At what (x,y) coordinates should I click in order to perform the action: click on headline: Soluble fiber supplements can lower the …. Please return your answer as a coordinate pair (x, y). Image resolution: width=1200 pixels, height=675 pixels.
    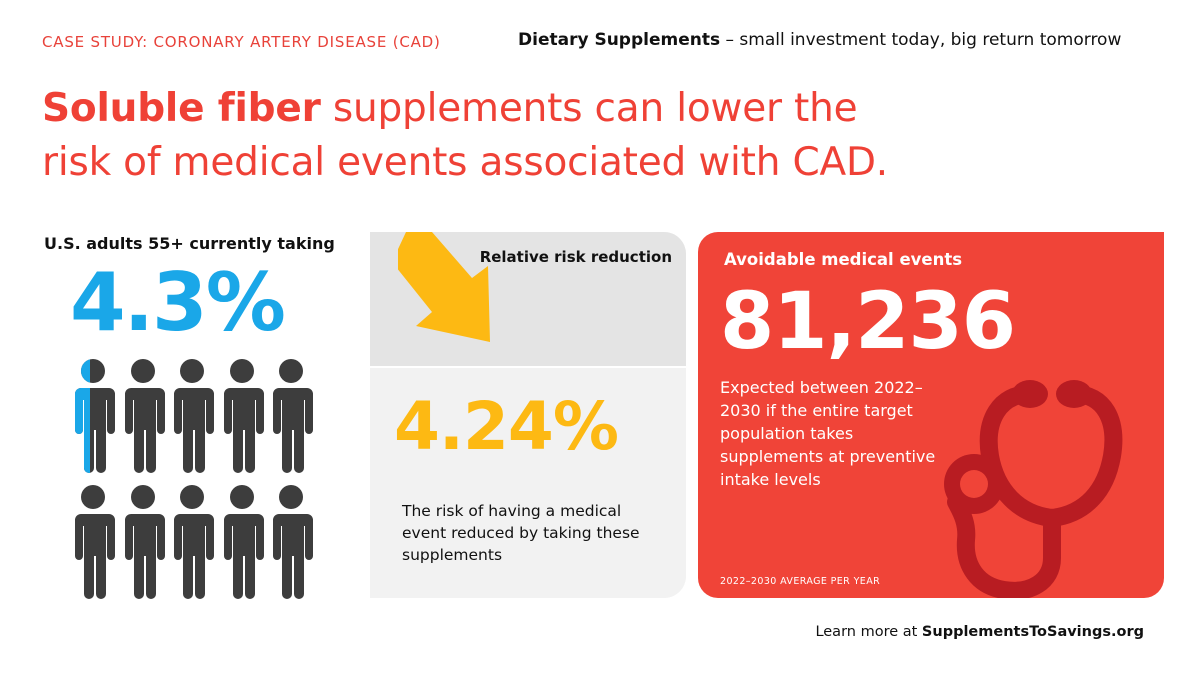
    Looking at the image, I should click on (542, 136).